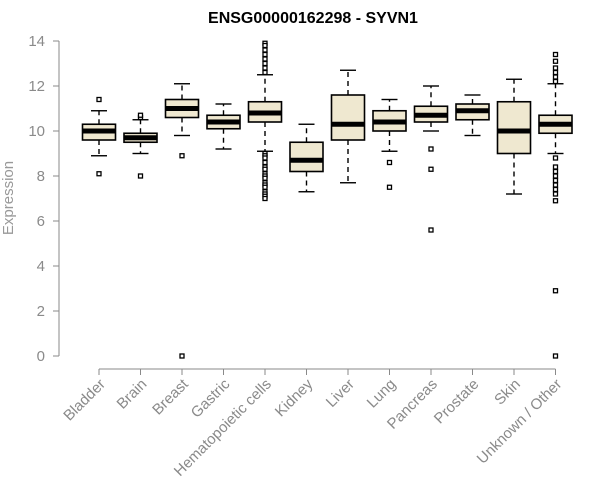  I want to click on x-tick-label: Liver, so click(340, 393).